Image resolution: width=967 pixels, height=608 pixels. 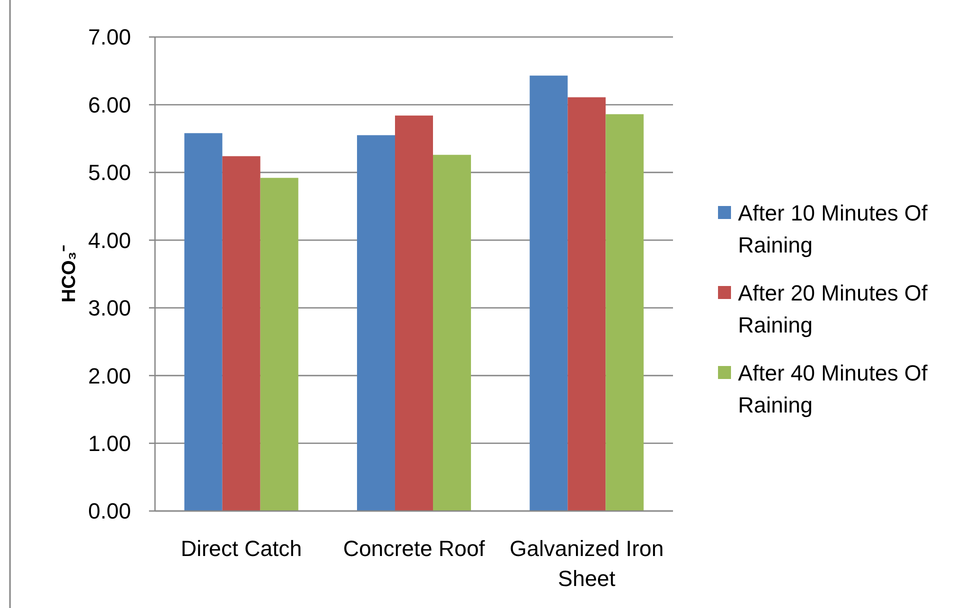 What do you see at coordinates (109, 511) in the screenshot?
I see `y-tick-label: 0.00` at bounding box center [109, 511].